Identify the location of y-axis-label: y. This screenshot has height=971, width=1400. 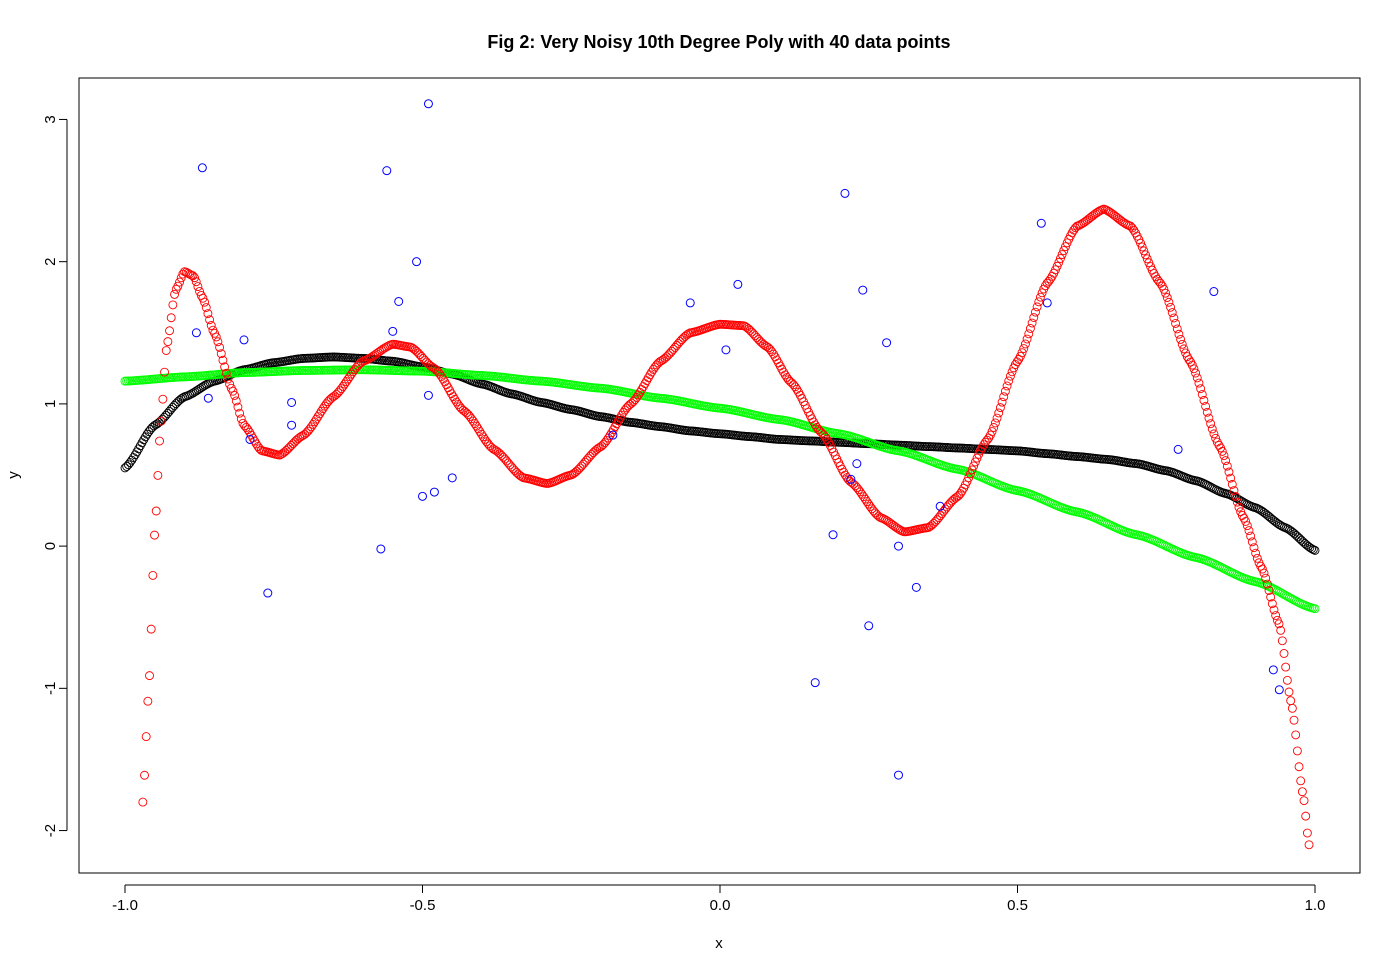
(13, 475).